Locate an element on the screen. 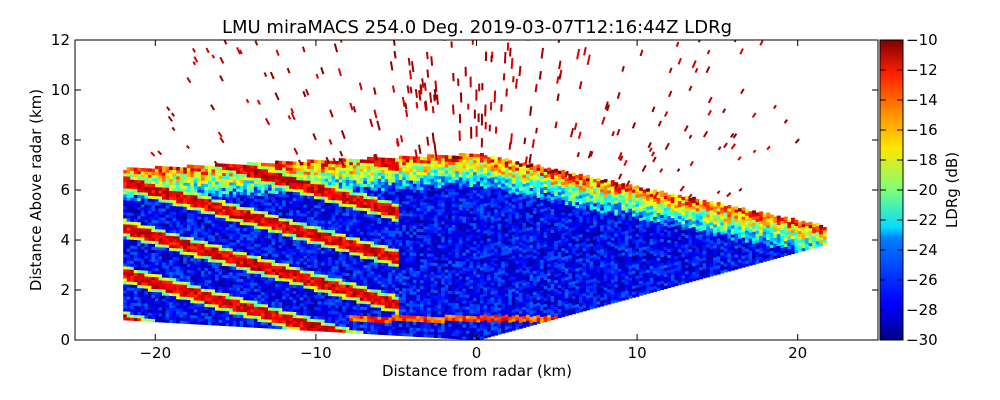 This screenshot has height=400, width=1000. x-tick-label: 0 is located at coordinates (477, 353).